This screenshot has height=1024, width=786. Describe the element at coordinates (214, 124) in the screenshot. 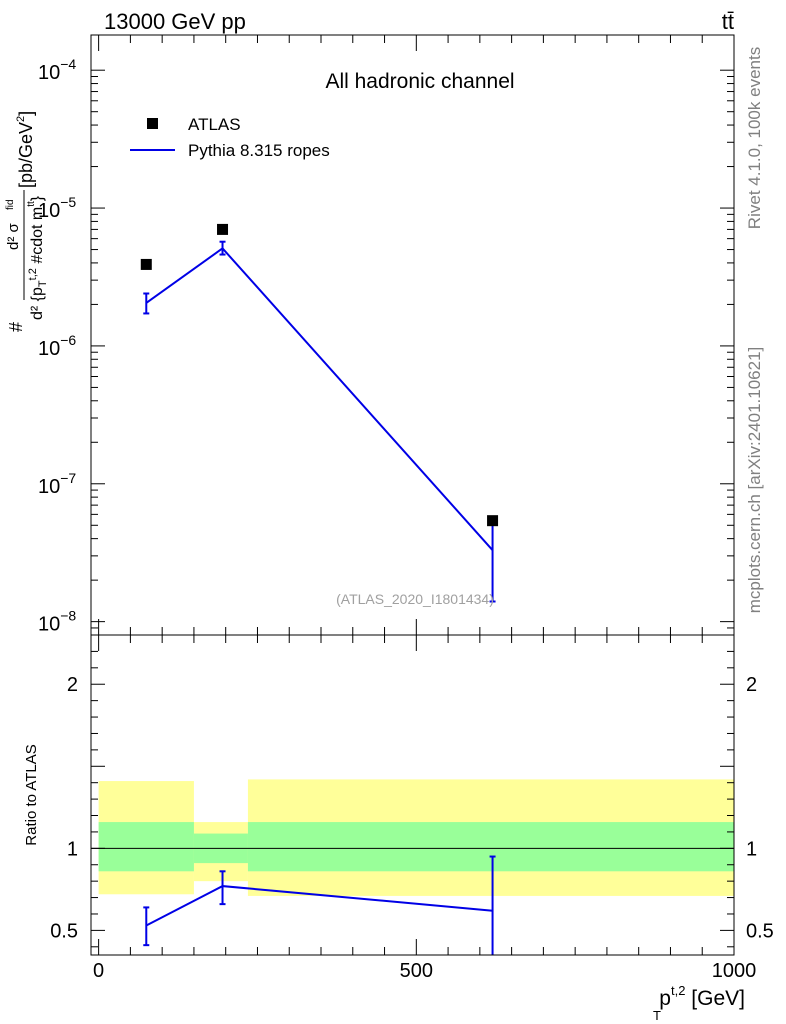

I see `legend-label-atlas: ATLAS` at that location.